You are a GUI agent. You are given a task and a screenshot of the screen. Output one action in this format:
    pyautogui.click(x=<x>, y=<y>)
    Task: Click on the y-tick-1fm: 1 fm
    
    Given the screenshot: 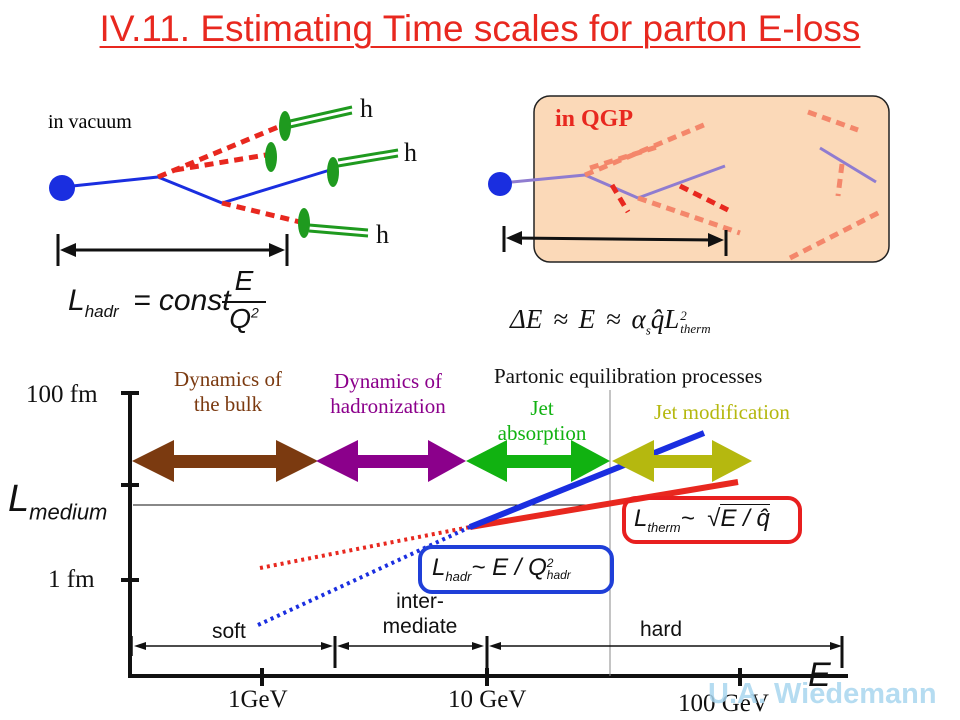 What is the action you would take?
    pyautogui.click(x=71, y=579)
    